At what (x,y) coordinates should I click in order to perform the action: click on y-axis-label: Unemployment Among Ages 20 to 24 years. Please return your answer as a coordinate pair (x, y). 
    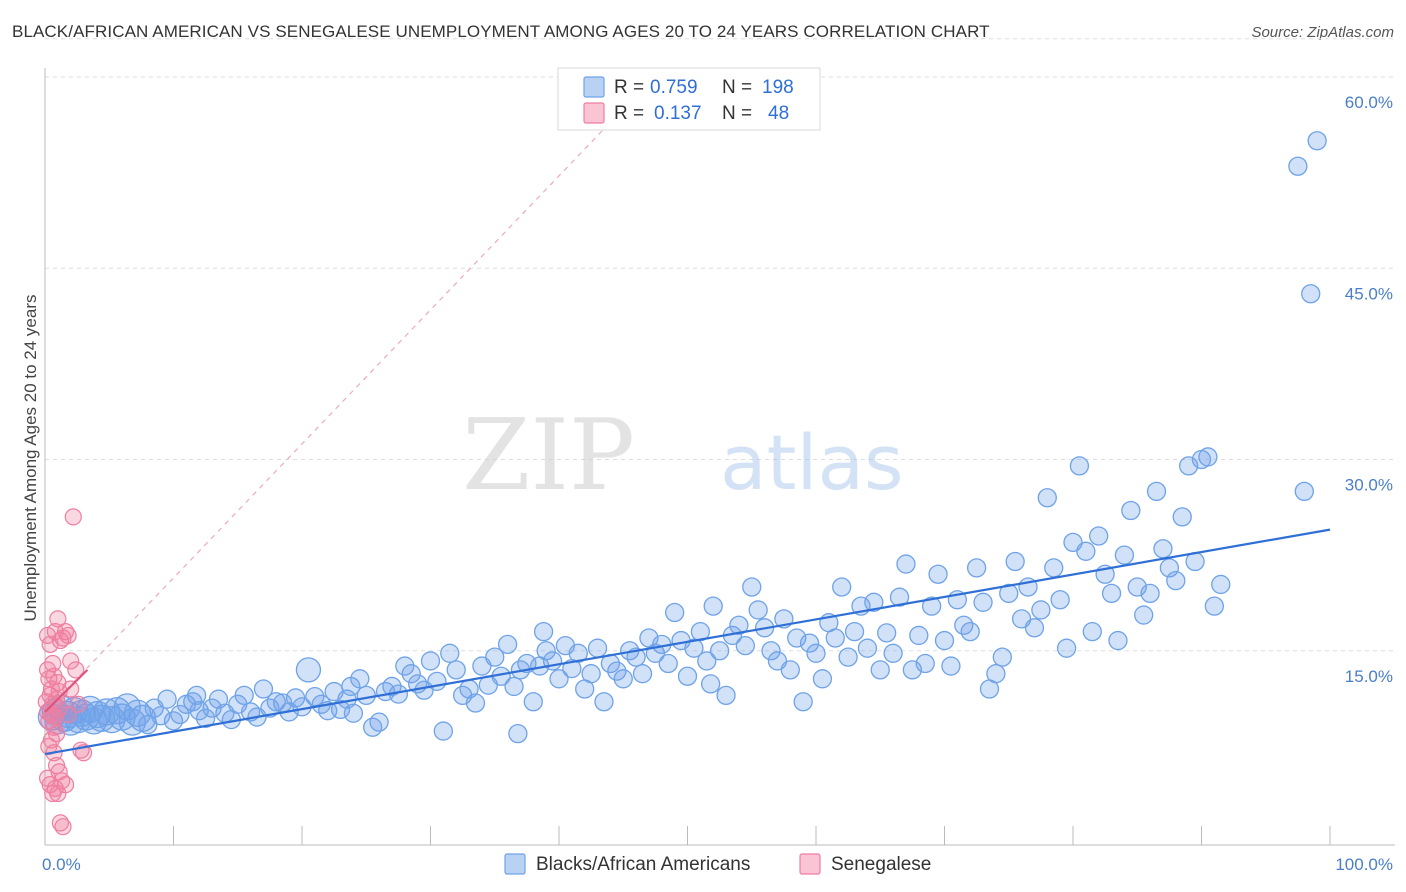
    Looking at the image, I should click on (30, 458).